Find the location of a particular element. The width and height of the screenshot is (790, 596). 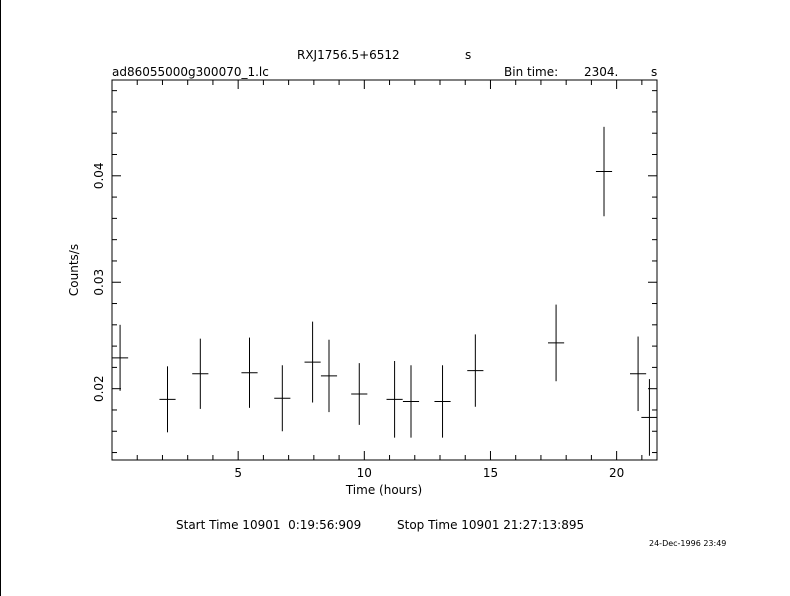

stop-time-label: Stop Time 10901 21:27:13:895 is located at coordinates (491, 525).